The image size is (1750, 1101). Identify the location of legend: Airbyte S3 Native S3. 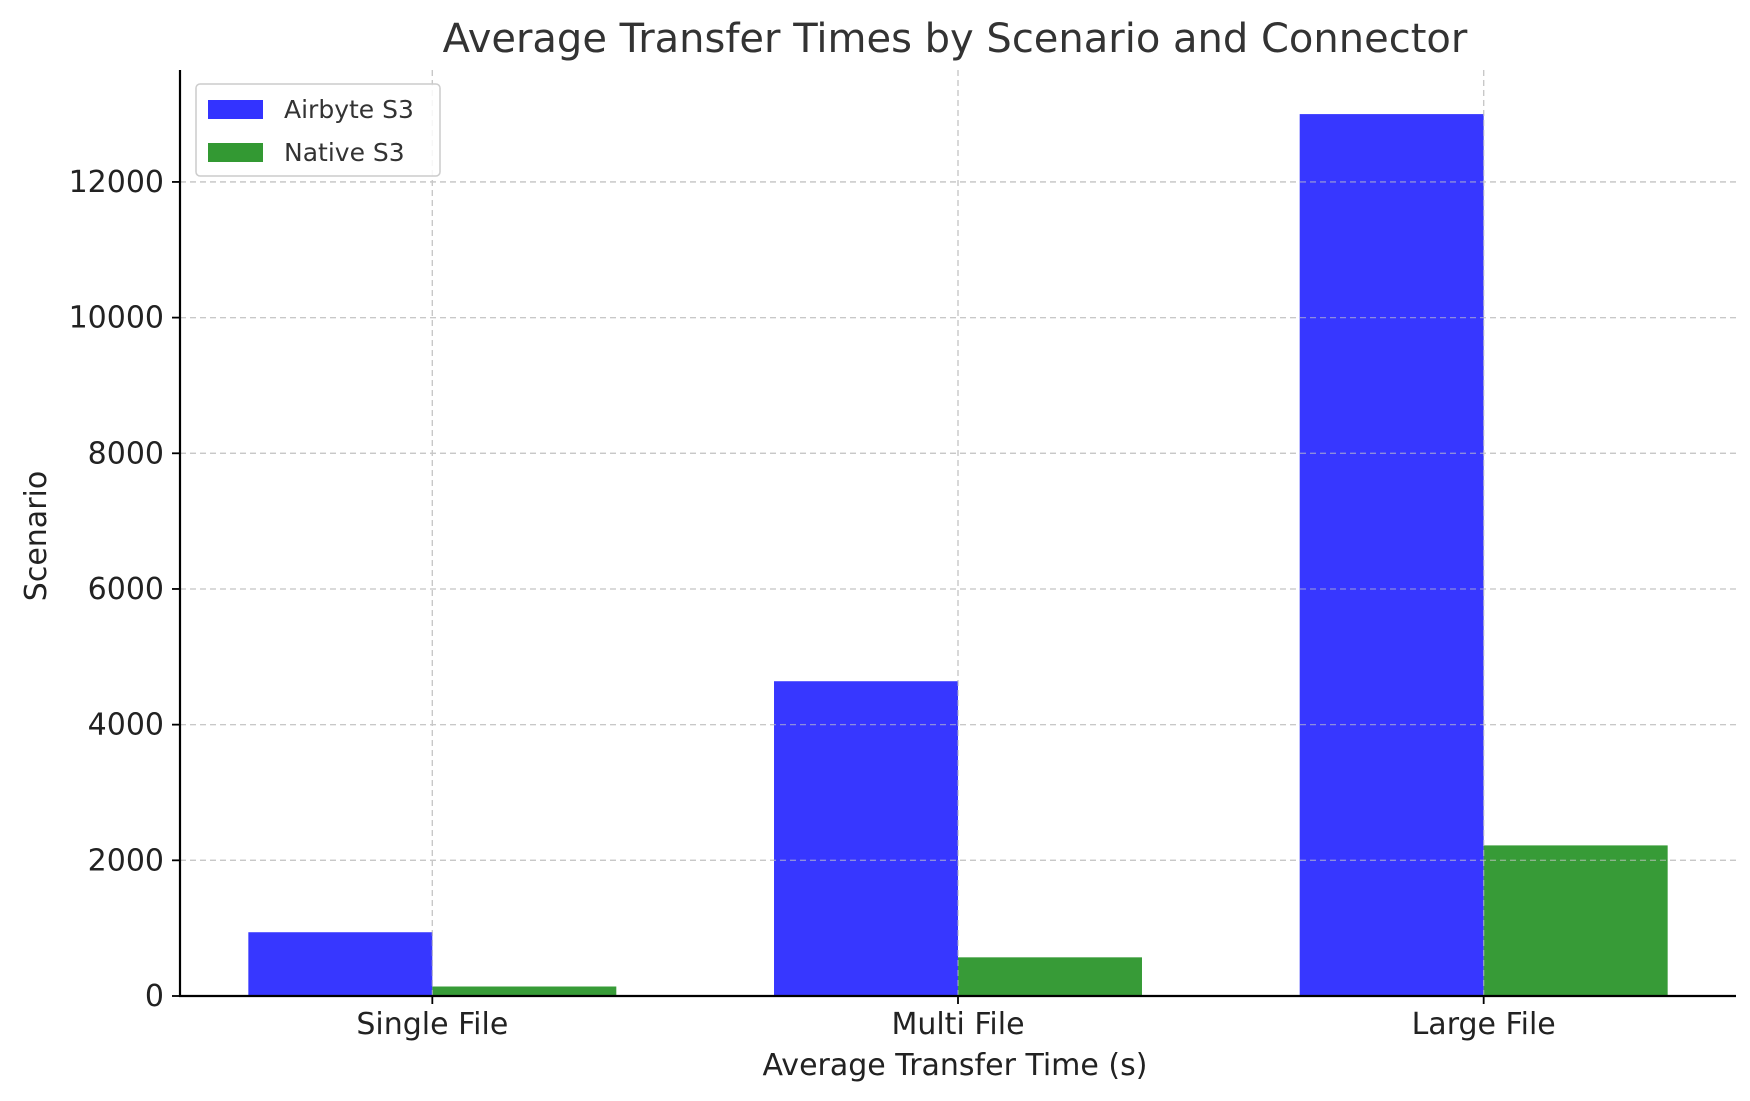
(318, 130).